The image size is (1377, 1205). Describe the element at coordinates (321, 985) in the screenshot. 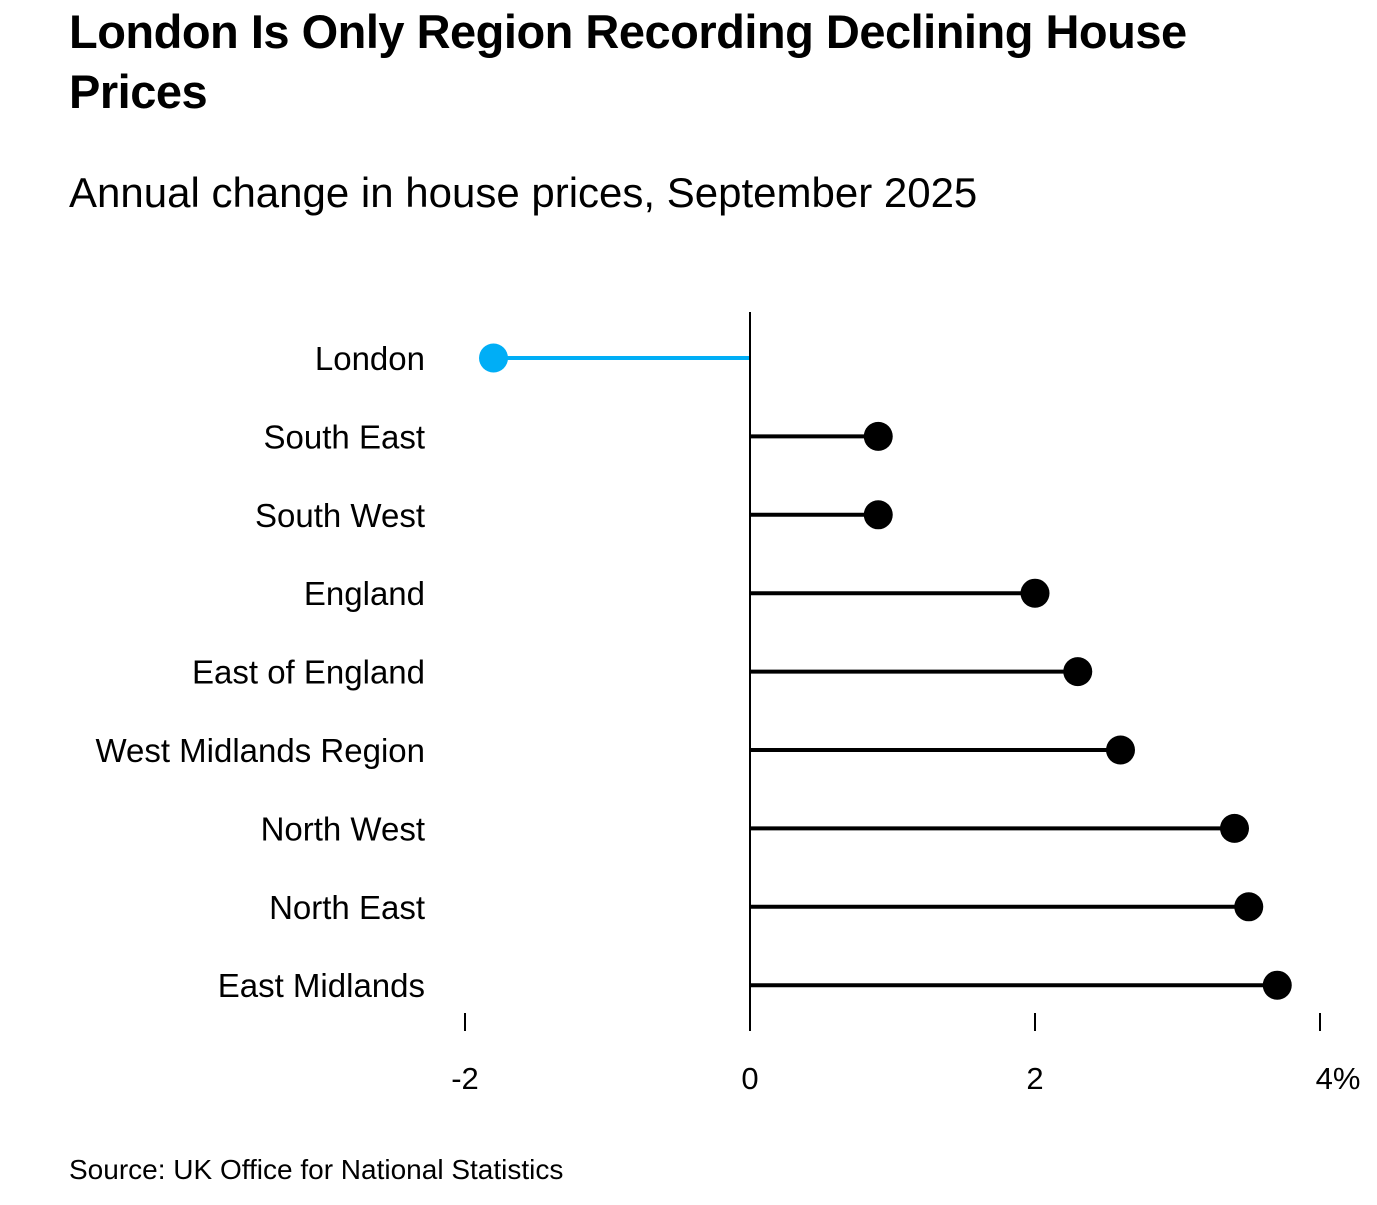

I see `category-label-east-midlands: East Midlands` at that location.